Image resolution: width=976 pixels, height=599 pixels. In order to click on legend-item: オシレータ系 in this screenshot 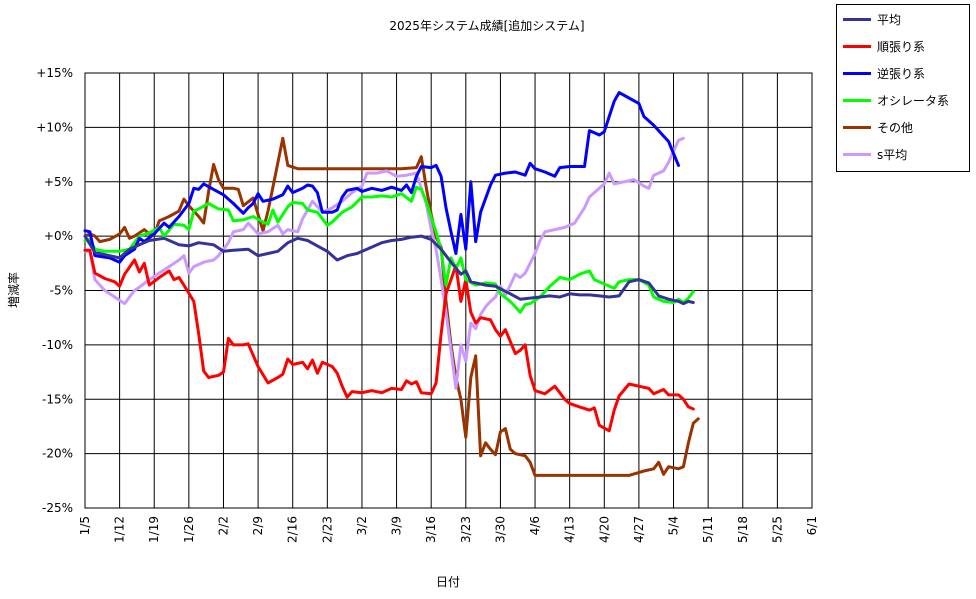, I will do `click(896, 100)`.